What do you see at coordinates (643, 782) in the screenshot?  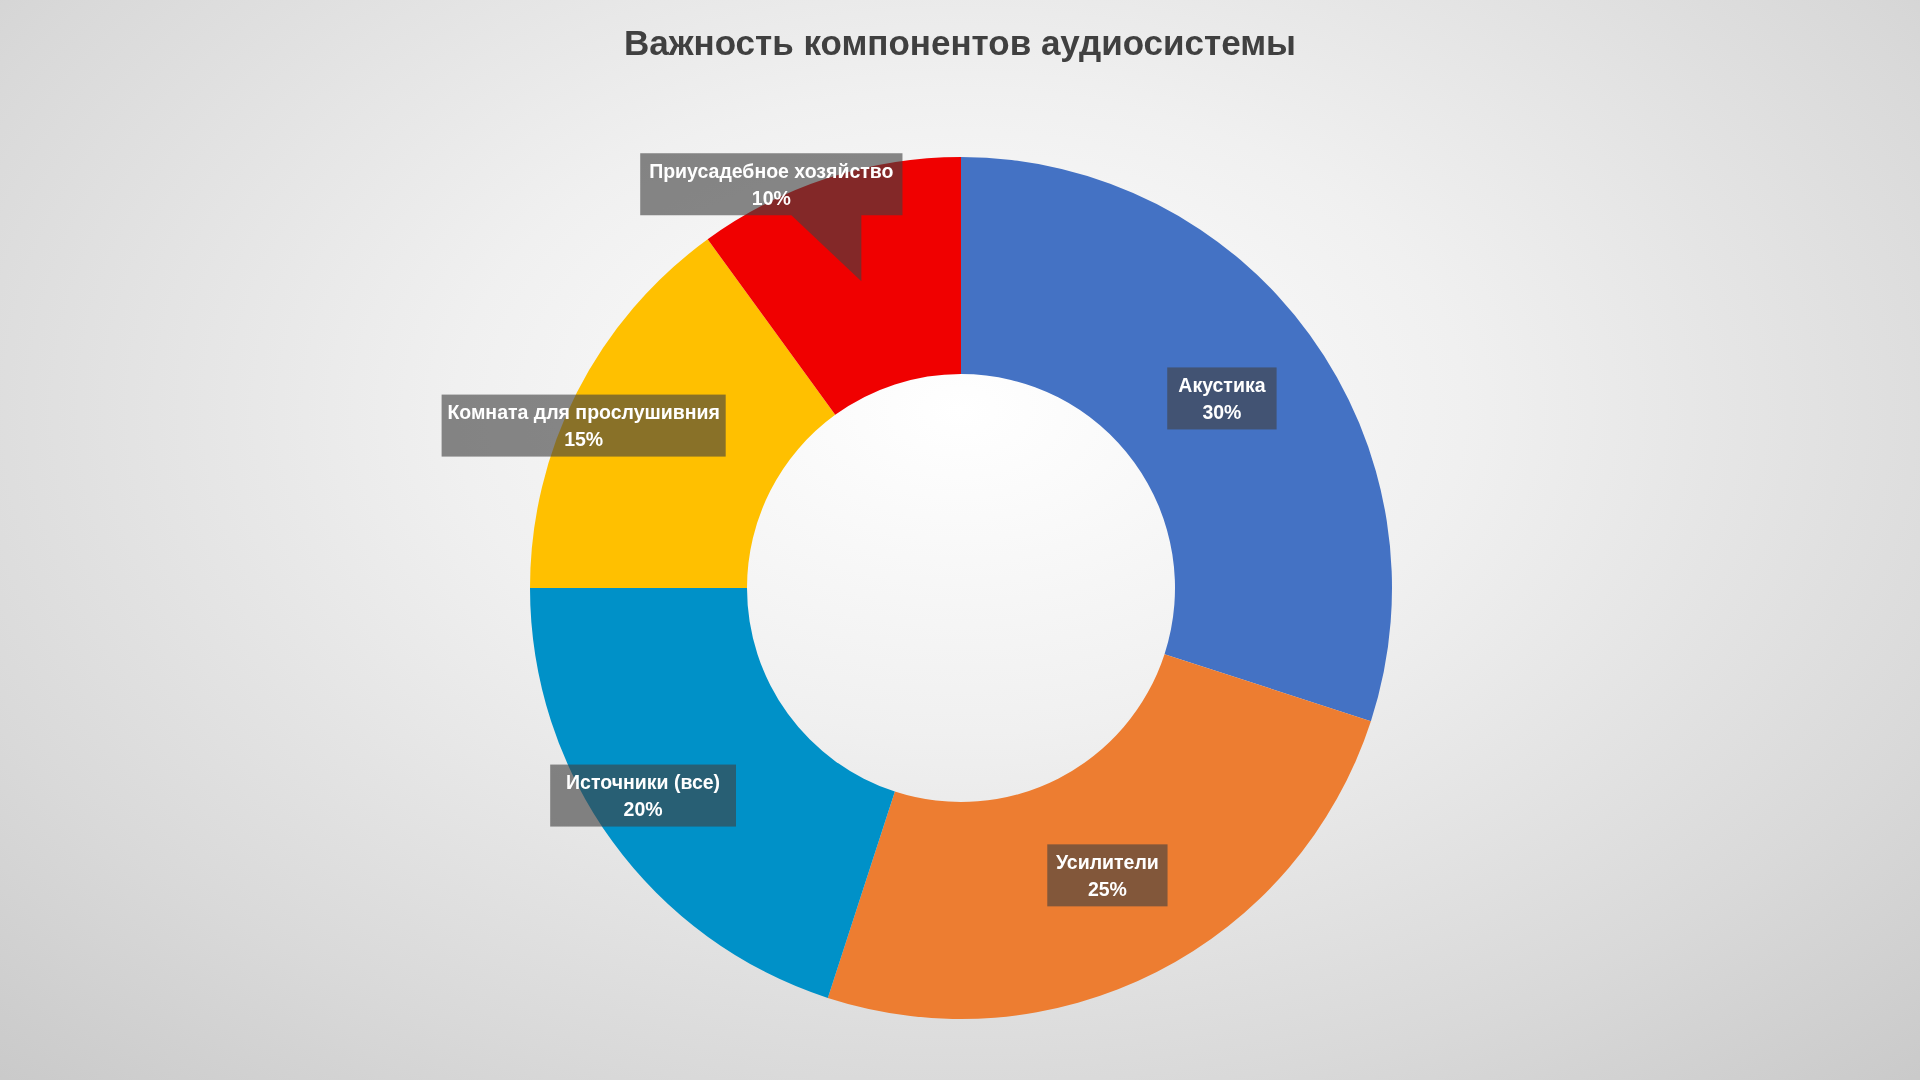 I see `slice-label: Источники (все)` at bounding box center [643, 782].